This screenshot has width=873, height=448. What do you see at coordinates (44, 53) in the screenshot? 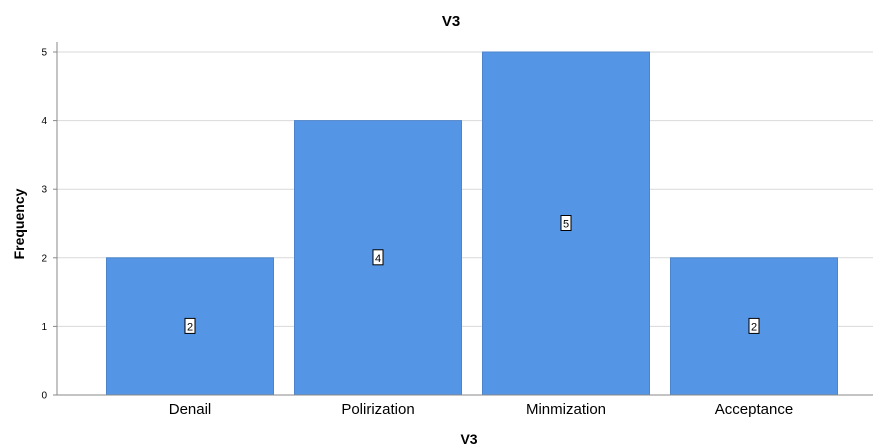
I see `y-tick-label: 5` at bounding box center [44, 53].